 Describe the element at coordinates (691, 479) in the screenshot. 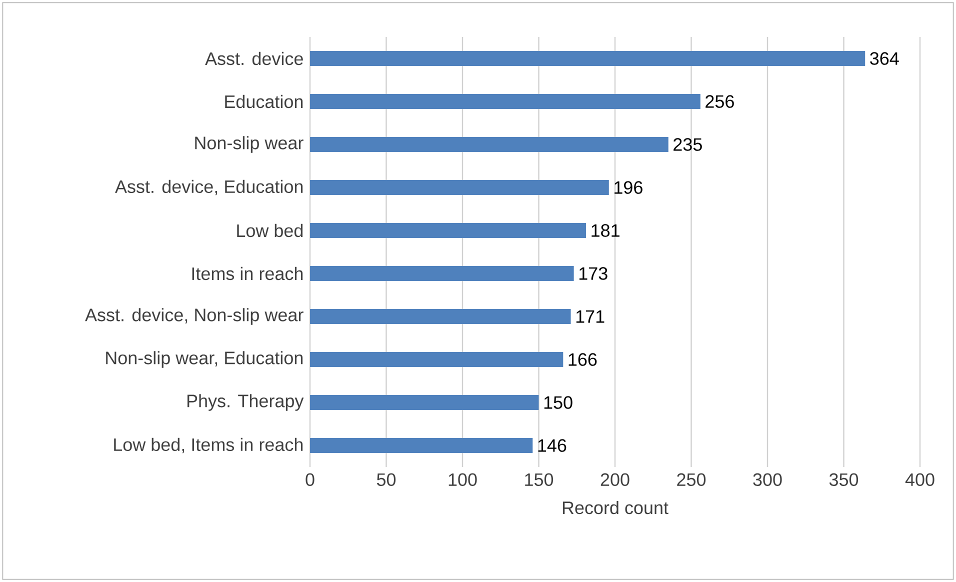

I see `x-tick-label: 250` at that location.